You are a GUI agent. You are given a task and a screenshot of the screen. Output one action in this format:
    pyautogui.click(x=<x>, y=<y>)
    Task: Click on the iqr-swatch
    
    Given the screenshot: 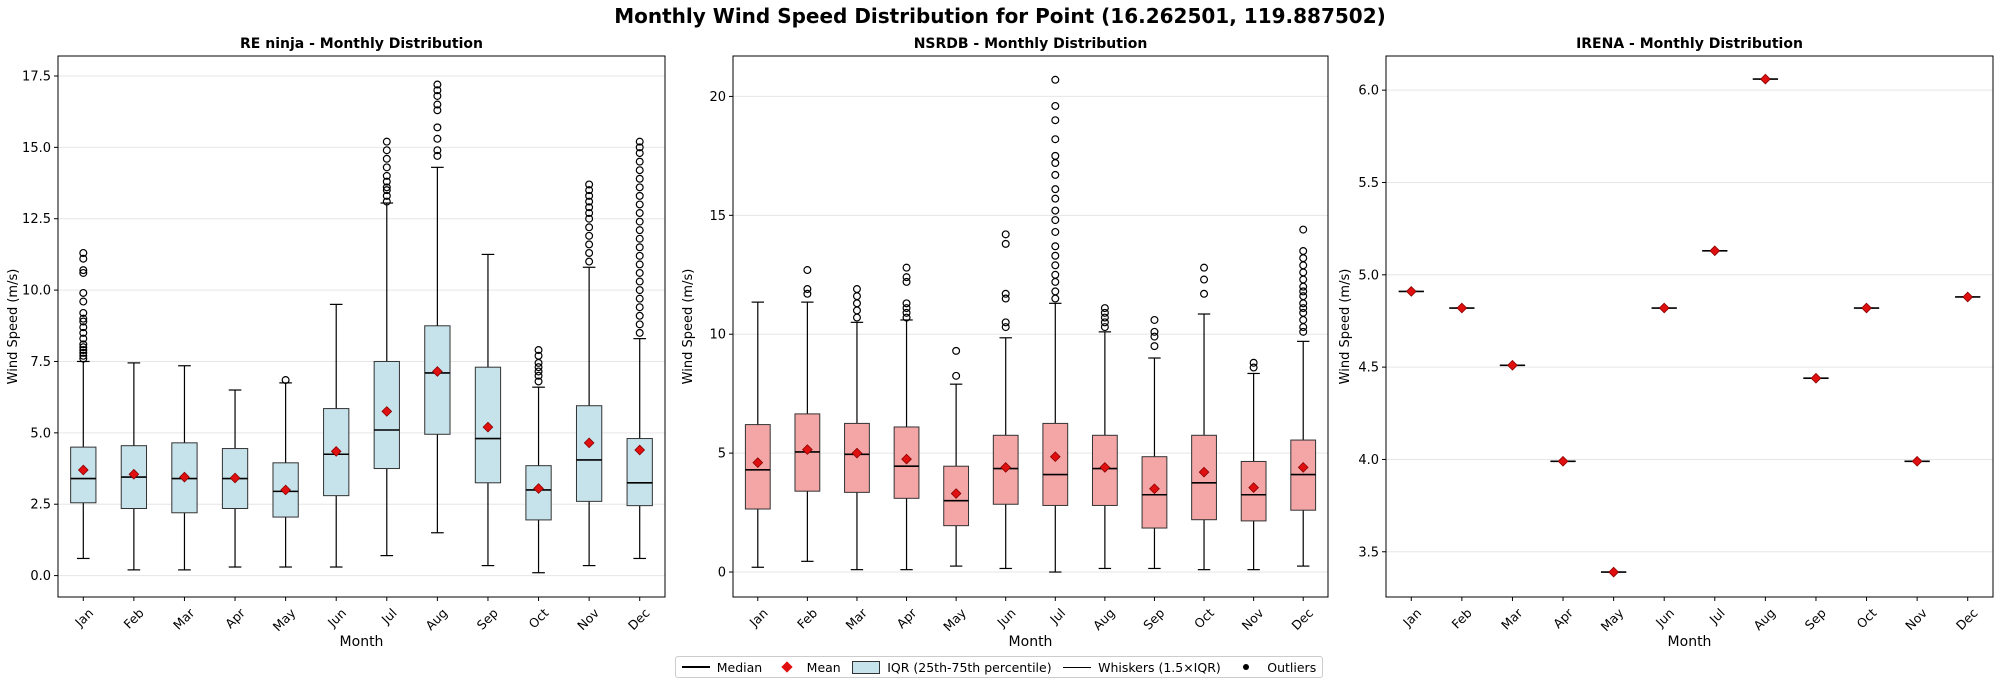 What is the action you would take?
    pyautogui.click(x=866, y=667)
    